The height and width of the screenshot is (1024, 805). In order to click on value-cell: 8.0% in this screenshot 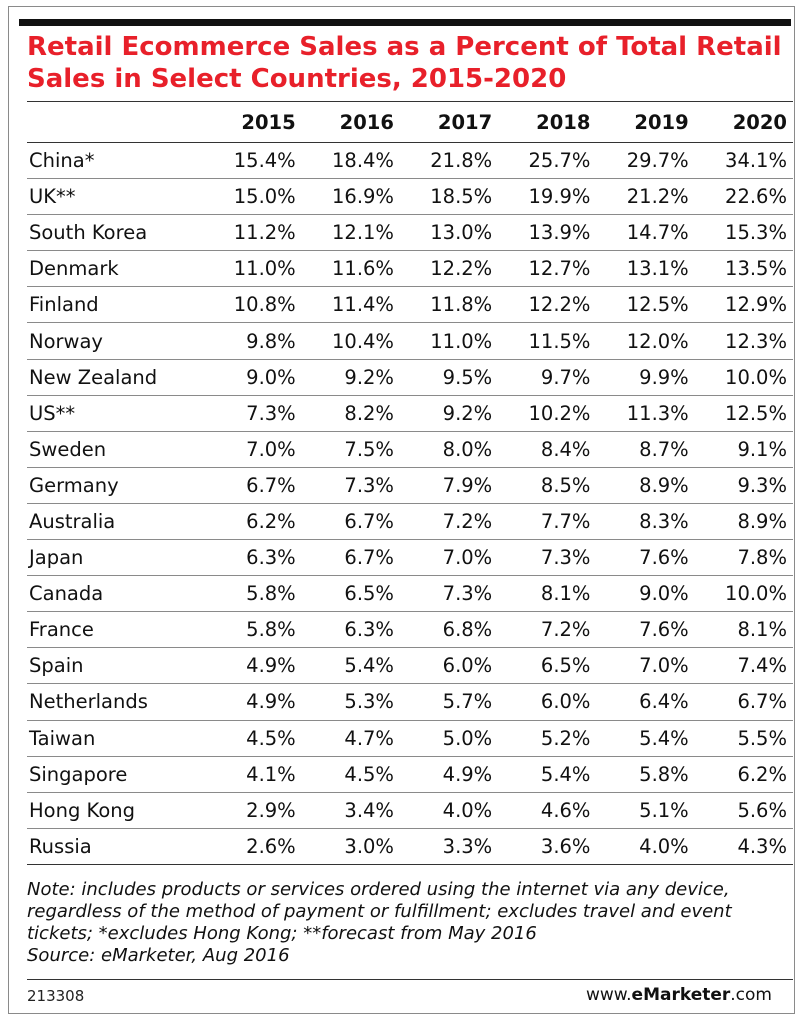, I will do `click(449, 449)`.